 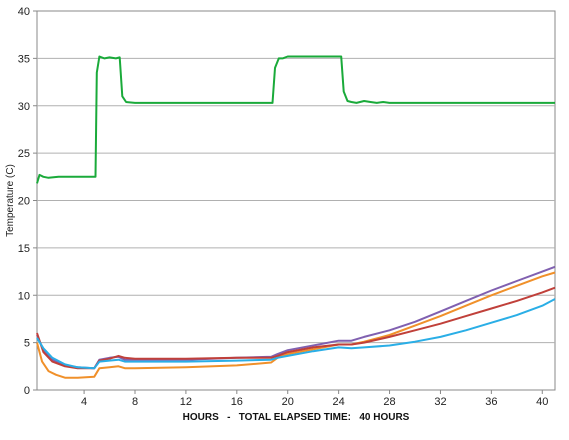 What do you see at coordinates (339, 402) in the screenshot?
I see `x-tick-label: 24` at bounding box center [339, 402].